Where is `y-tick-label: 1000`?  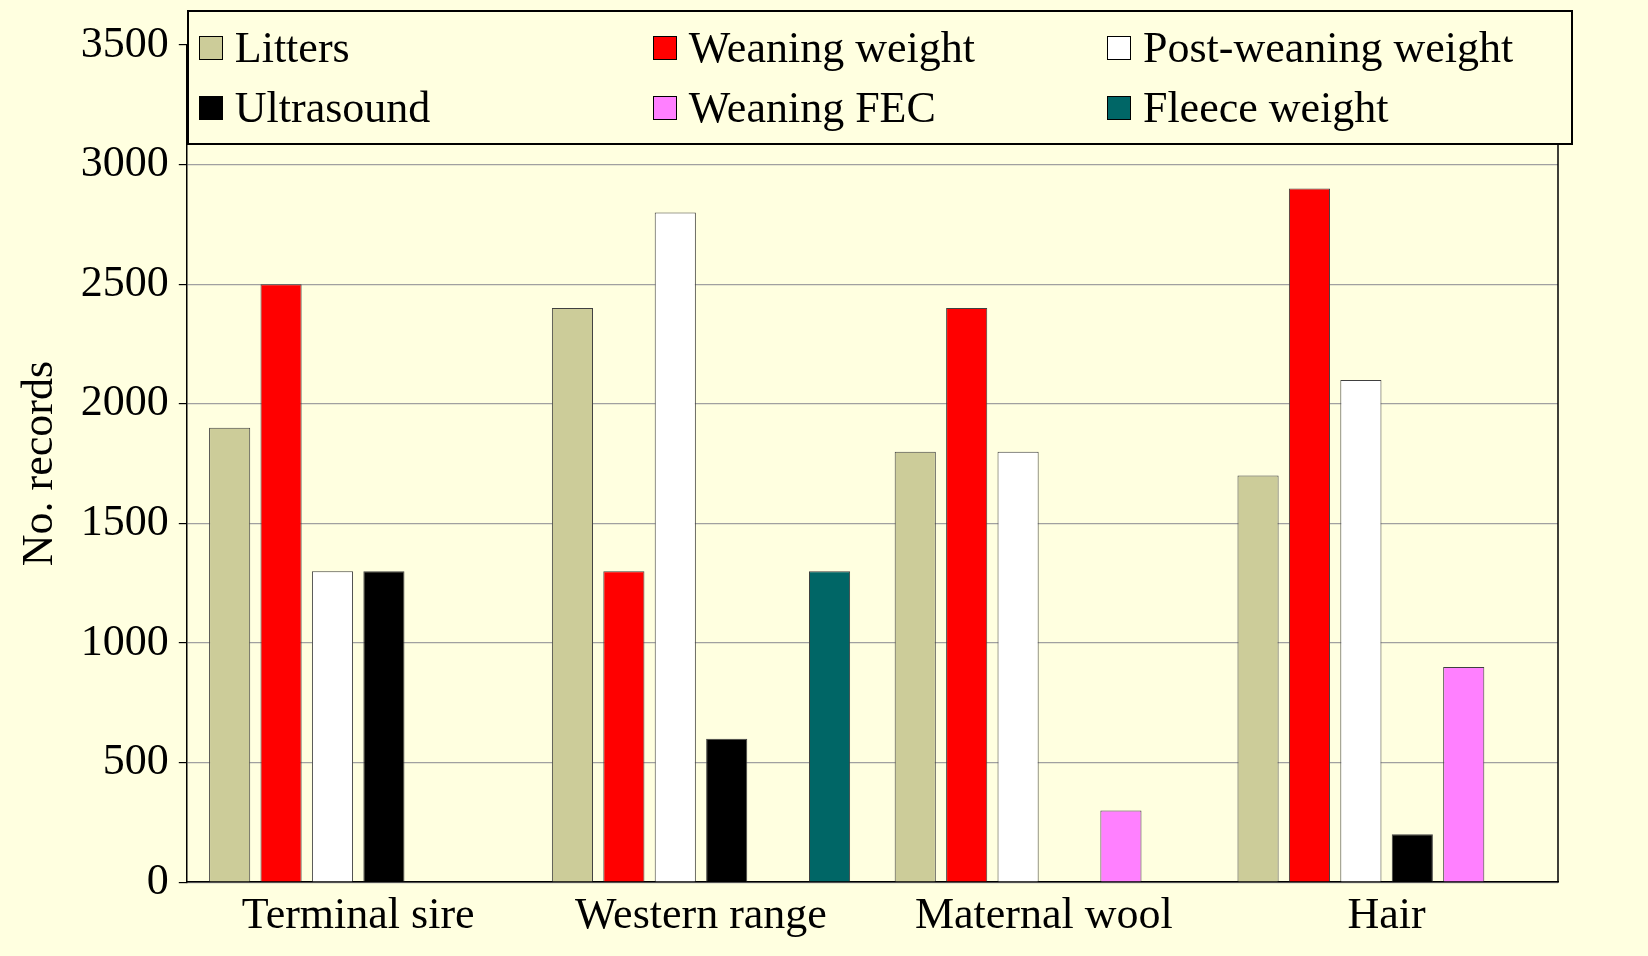
y-tick-label: 1000 is located at coordinates (124, 640).